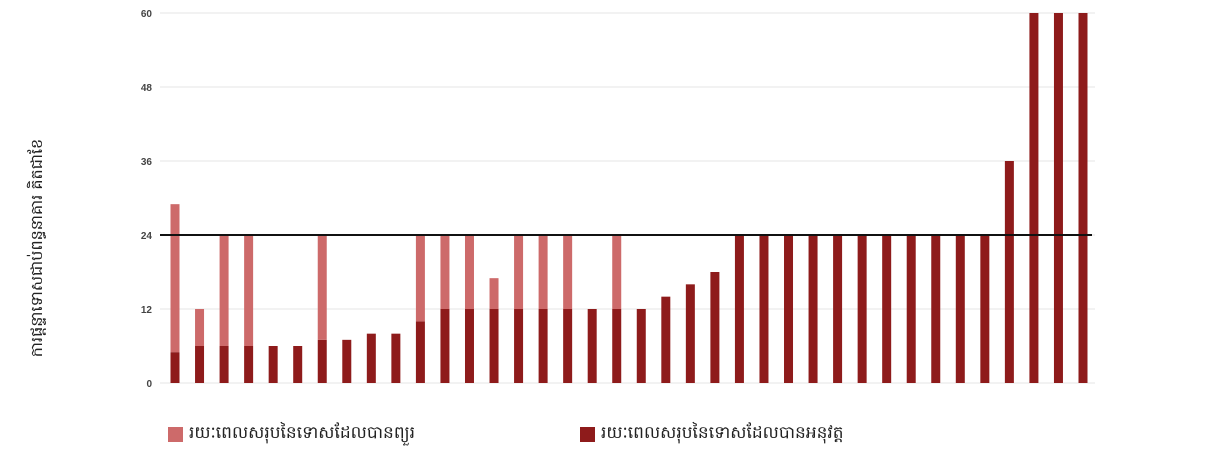  What do you see at coordinates (302, 433) in the screenshot?
I see `legend-label-suspended: រយៈពេលសរុបនៃទោសដែលបានព្យួរ` at bounding box center [302, 433].